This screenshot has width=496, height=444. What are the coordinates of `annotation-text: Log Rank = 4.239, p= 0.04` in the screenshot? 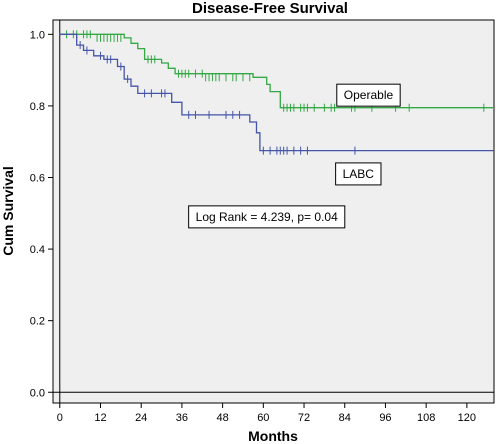 It's located at (267, 217).